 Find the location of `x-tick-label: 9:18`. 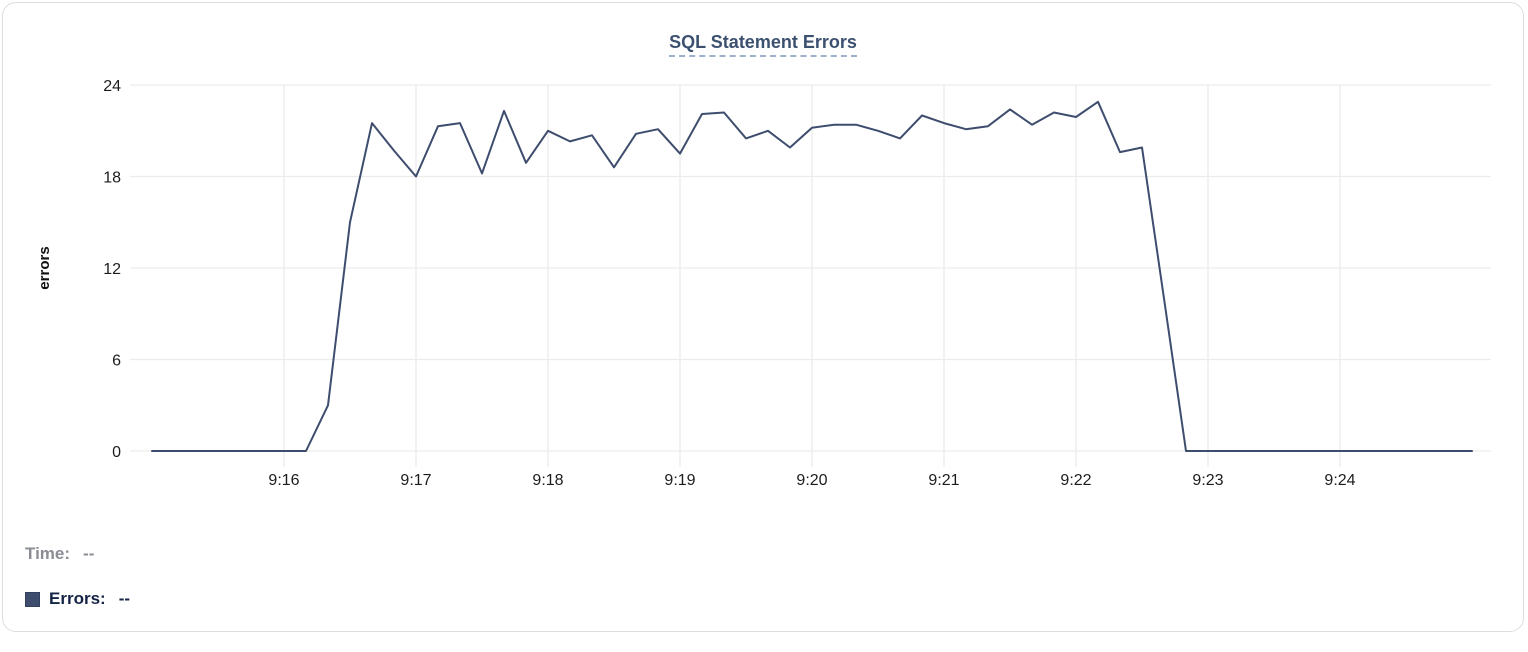

x-tick-label: 9:18 is located at coordinates (547, 480).